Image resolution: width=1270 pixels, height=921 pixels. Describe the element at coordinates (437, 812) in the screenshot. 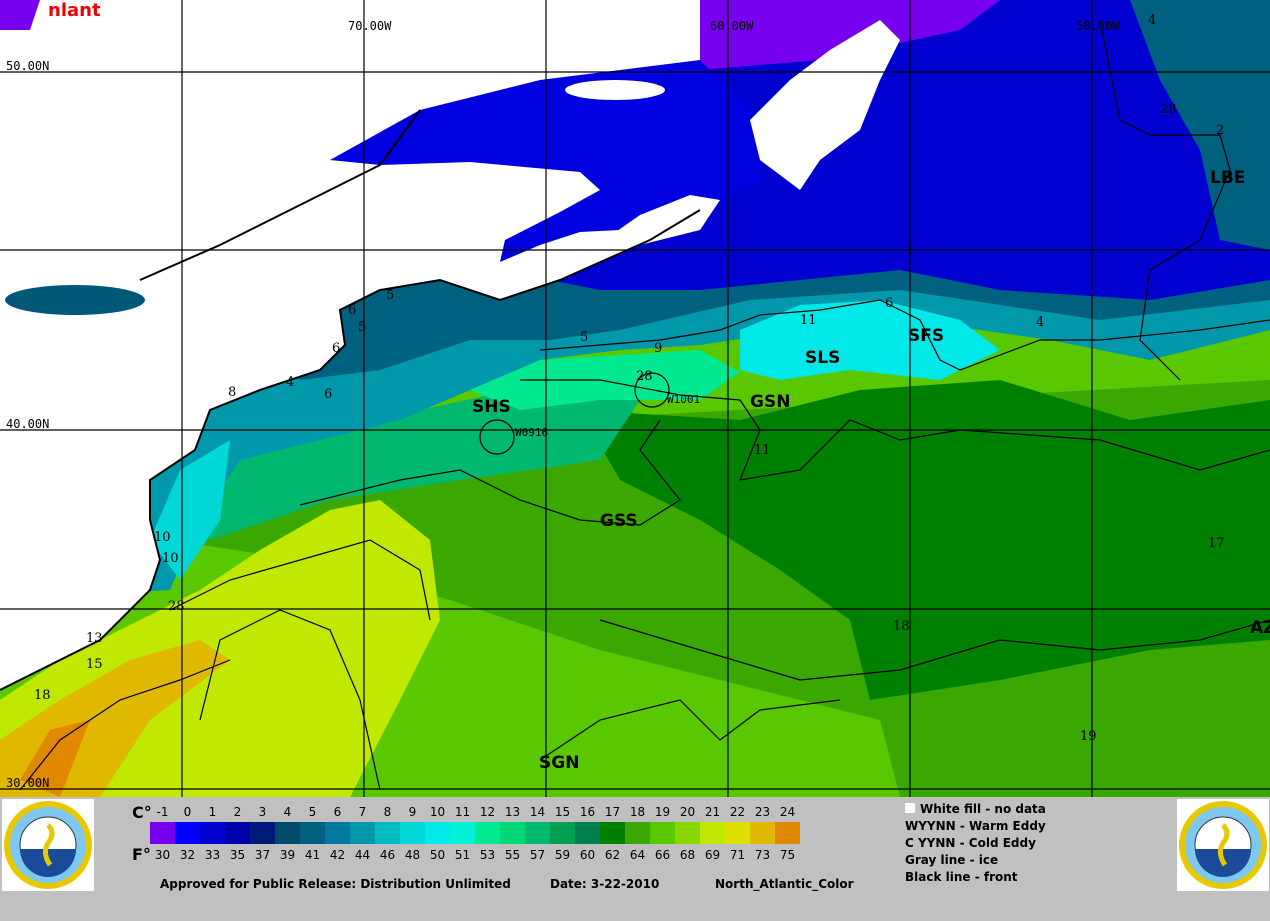

I see `celsius-tick: 10` at that location.